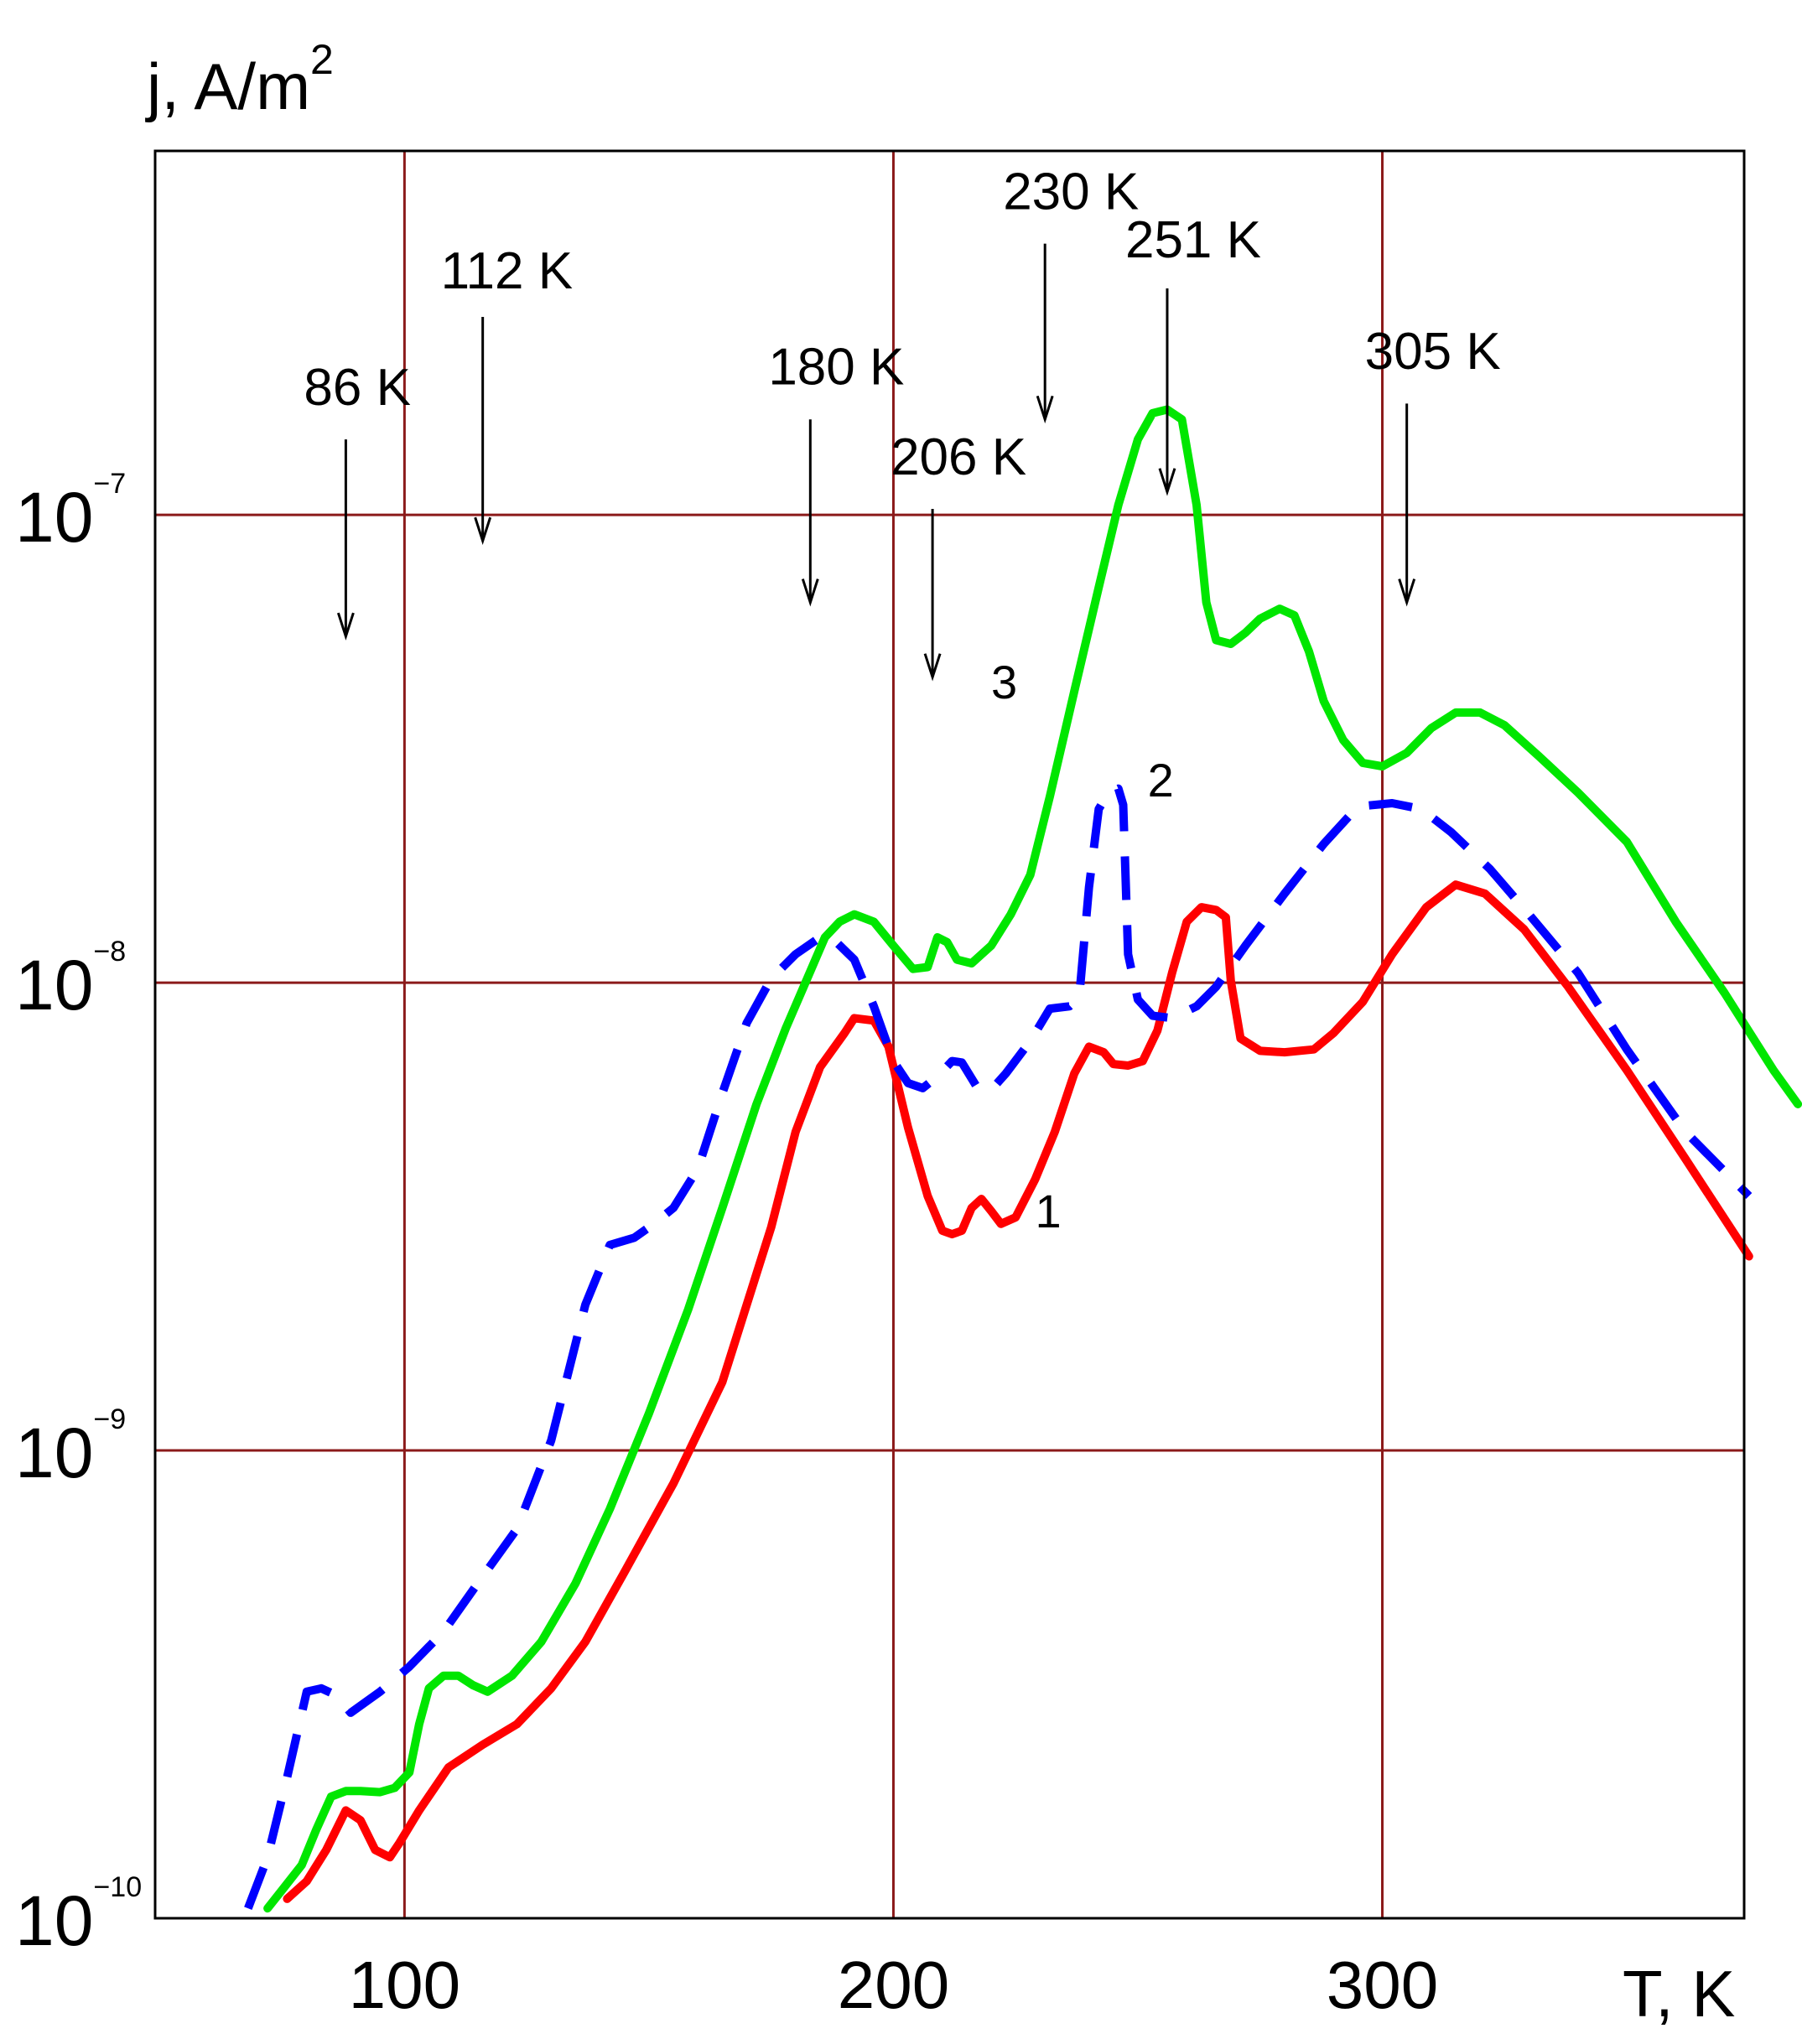 The height and width of the screenshot is (2044, 1802). What do you see at coordinates (1433, 352) in the screenshot?
I see `annotation-label-6: 305 K` at bounding box center [1433, 352].